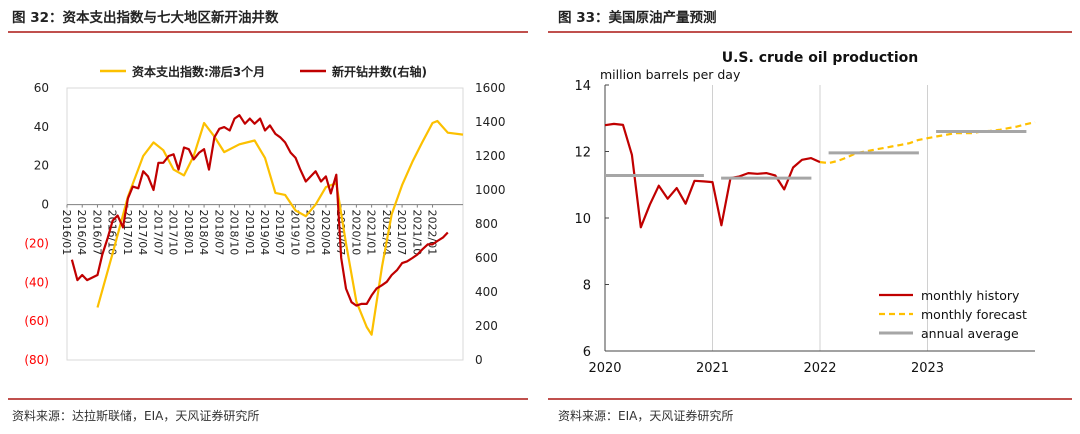 This screenshot has height=434, width=1080. I want to click on x-tick-label: 2021/01, so click(371, 233).